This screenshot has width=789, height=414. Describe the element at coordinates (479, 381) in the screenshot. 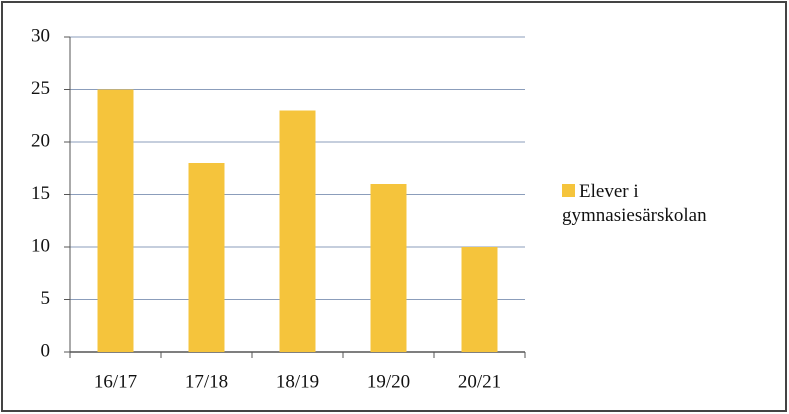

I see `x-tick-label: 20/21` at that location.